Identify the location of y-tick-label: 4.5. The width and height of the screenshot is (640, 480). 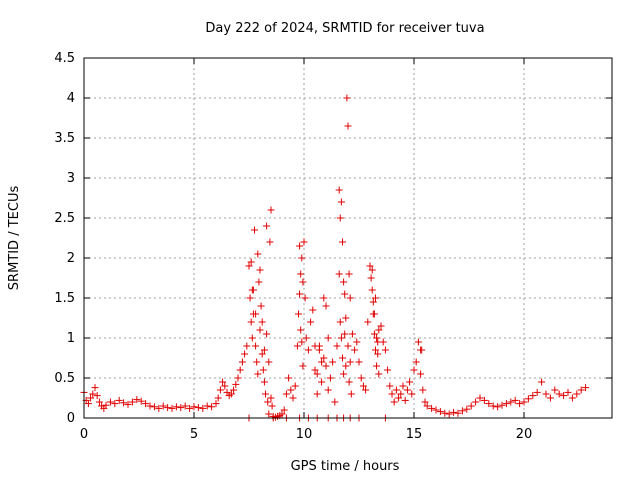
(64, 58).